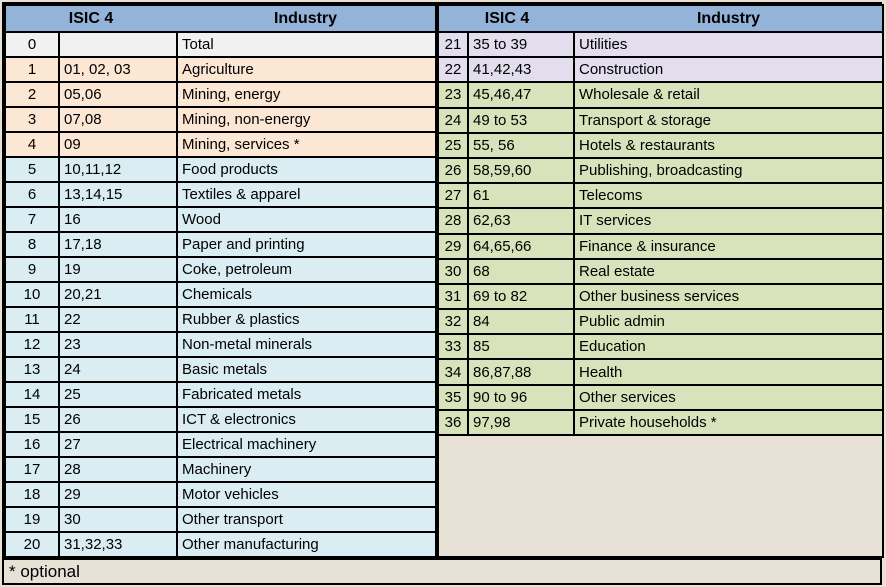  Describe the element at coordinates (44, 571) in the screenshot. I see `optional-footnote: * optional` at that location.